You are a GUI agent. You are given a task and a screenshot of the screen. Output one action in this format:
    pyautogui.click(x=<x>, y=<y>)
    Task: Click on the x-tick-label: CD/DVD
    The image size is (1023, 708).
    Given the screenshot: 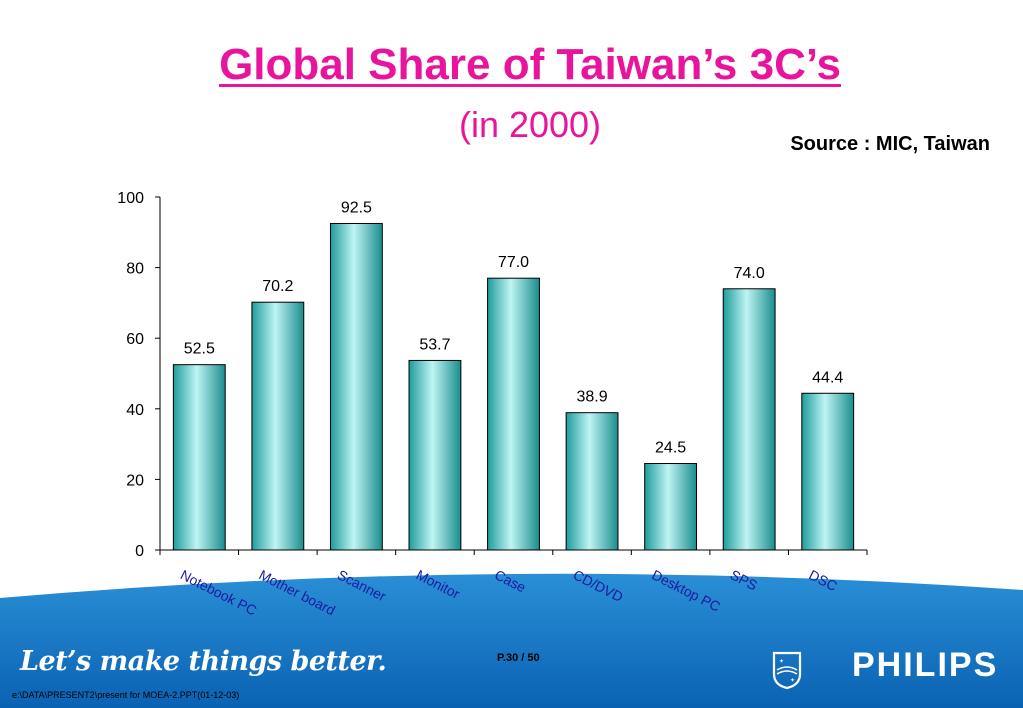 What is the action you would take?
    pyautogui.click(x=598, y=585)
    